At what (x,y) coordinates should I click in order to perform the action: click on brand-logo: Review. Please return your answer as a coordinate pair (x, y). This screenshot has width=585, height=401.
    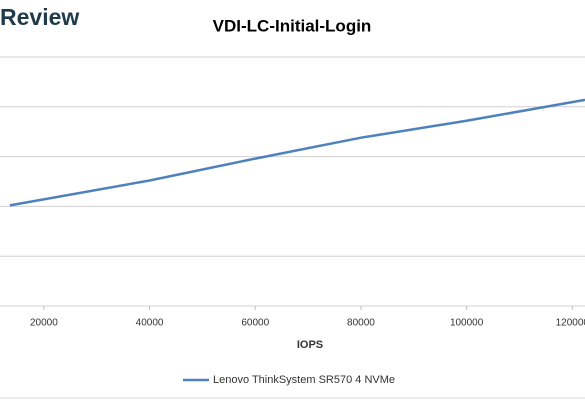
    Looking at the image, I should click on (39, 17).